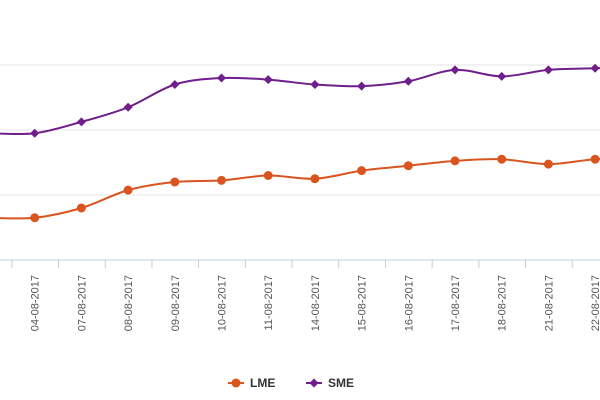  I want to click on x-tick-label: 10-08-2017, so click(223, 303).